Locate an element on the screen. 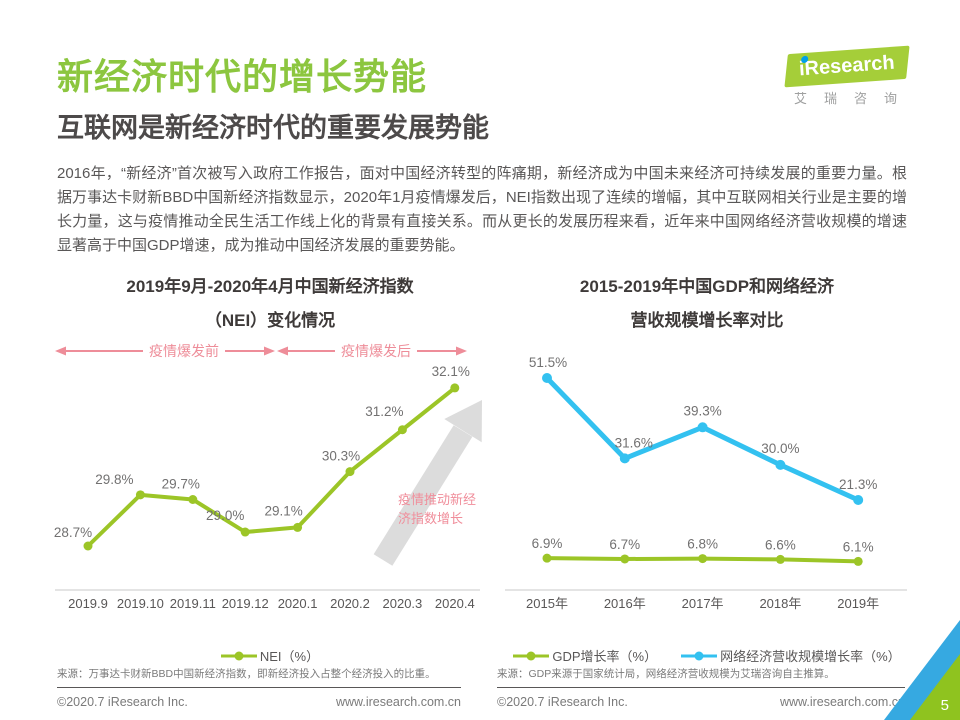  logo-caption: 艾瑞咨询 is located at coordinates (854, 98).